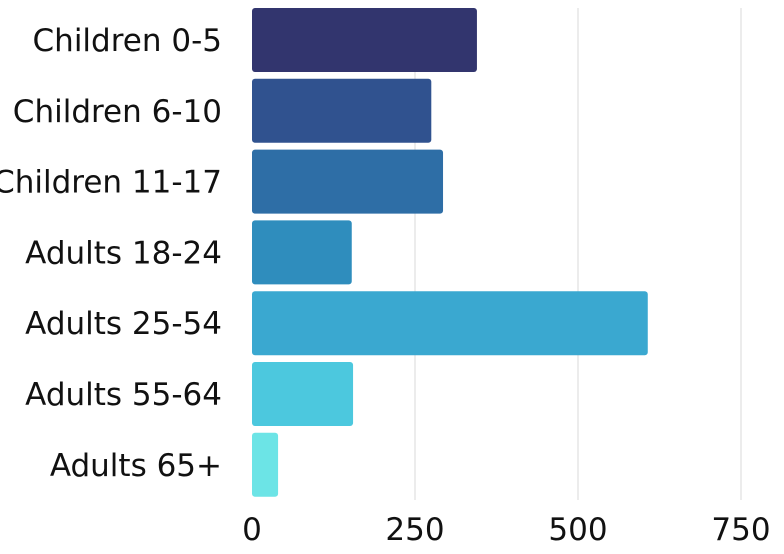 Image resolution: width=784 pixels, height=554 pixels. Describe the element at coordinates (740, 530) in the screenshot. I see `x-tick-label-750: 750` at that location.